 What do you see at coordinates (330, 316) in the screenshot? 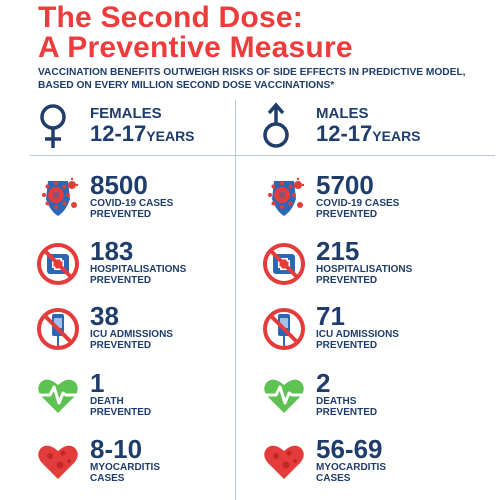
I see `stat-value: 71` at bounding box center [330, 316].